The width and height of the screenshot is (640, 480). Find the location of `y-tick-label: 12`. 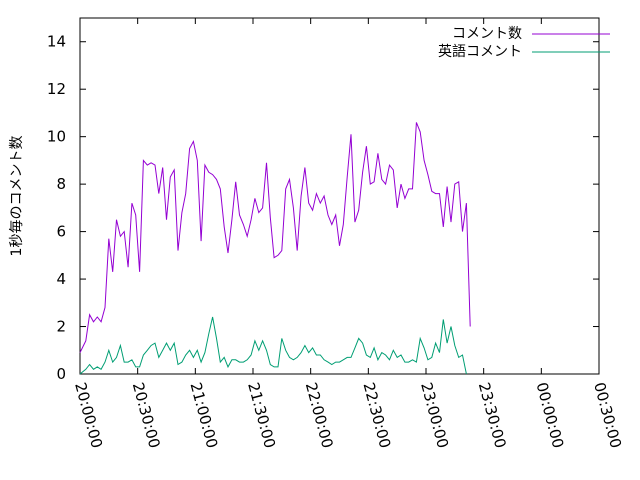

y-tick-label: 12 is located at coordinates (56, 89).